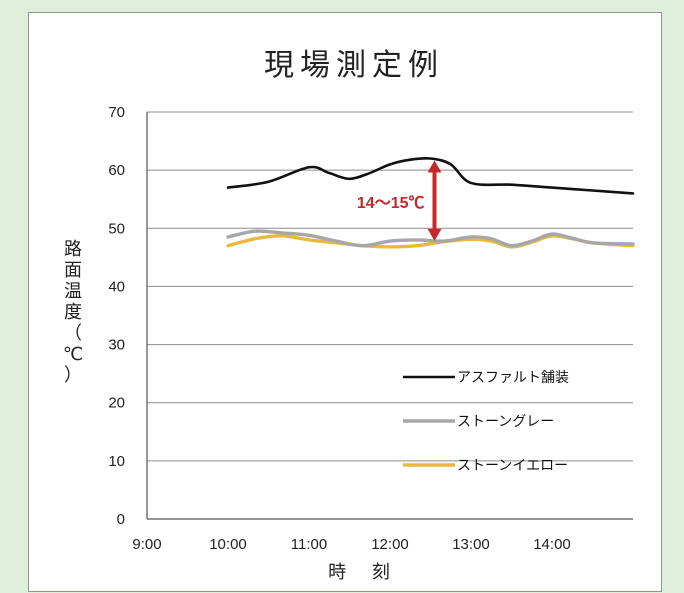 This screenshot has width=684, height=593. Describe the element at coordinates (73, 354) in the screenshot. I see `y-label-char: ℃` at that location.